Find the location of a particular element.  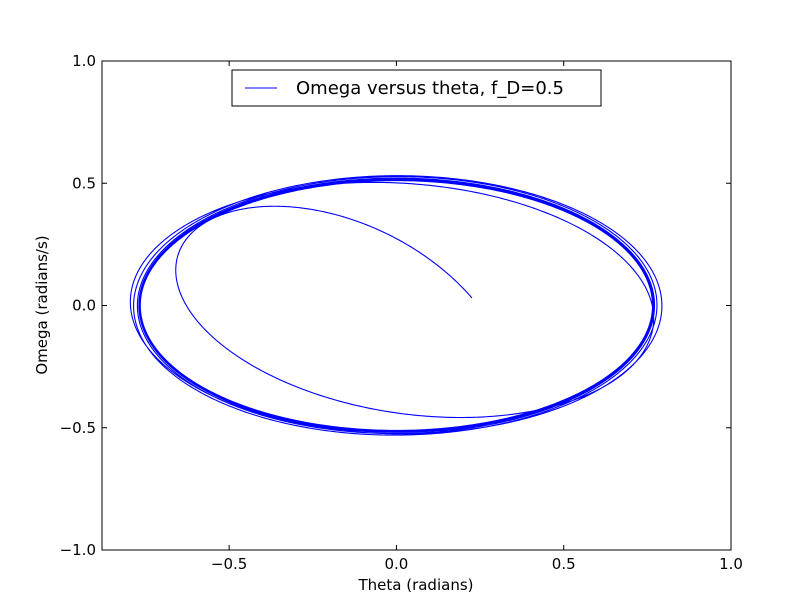

y-tick-label: −0.5 is located at coordinates (78, 428).